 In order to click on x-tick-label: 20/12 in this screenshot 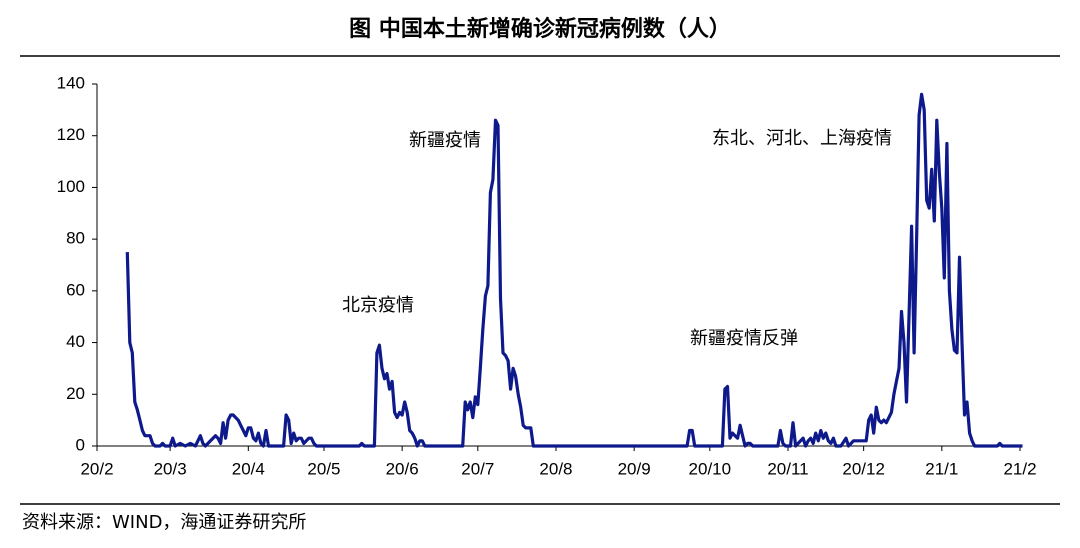, I will do `click(863, 468)`.